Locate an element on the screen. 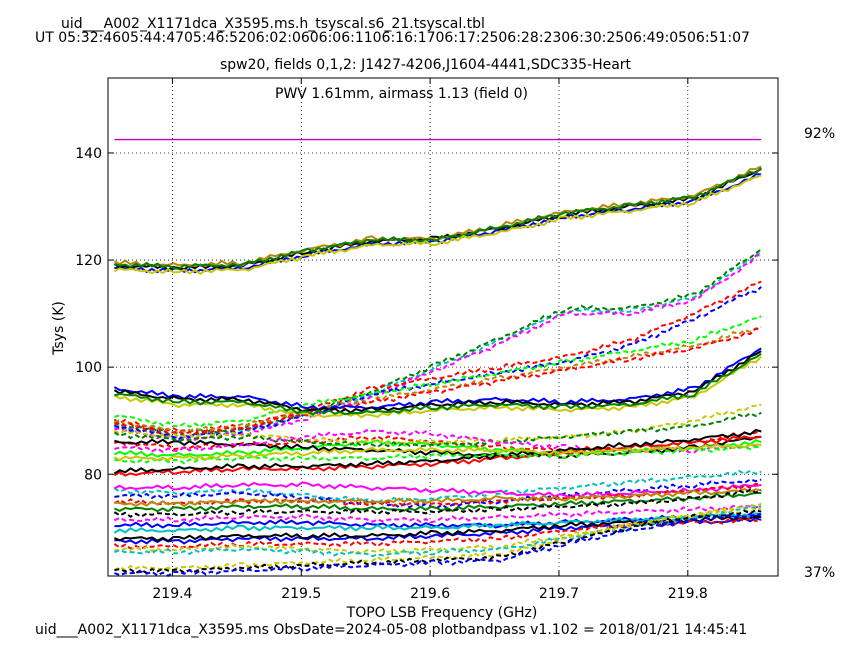 Image resolution: width=864 pixels, height=648 pixels. x-tick-label: 219.4 is located at coordinates (172, 594).